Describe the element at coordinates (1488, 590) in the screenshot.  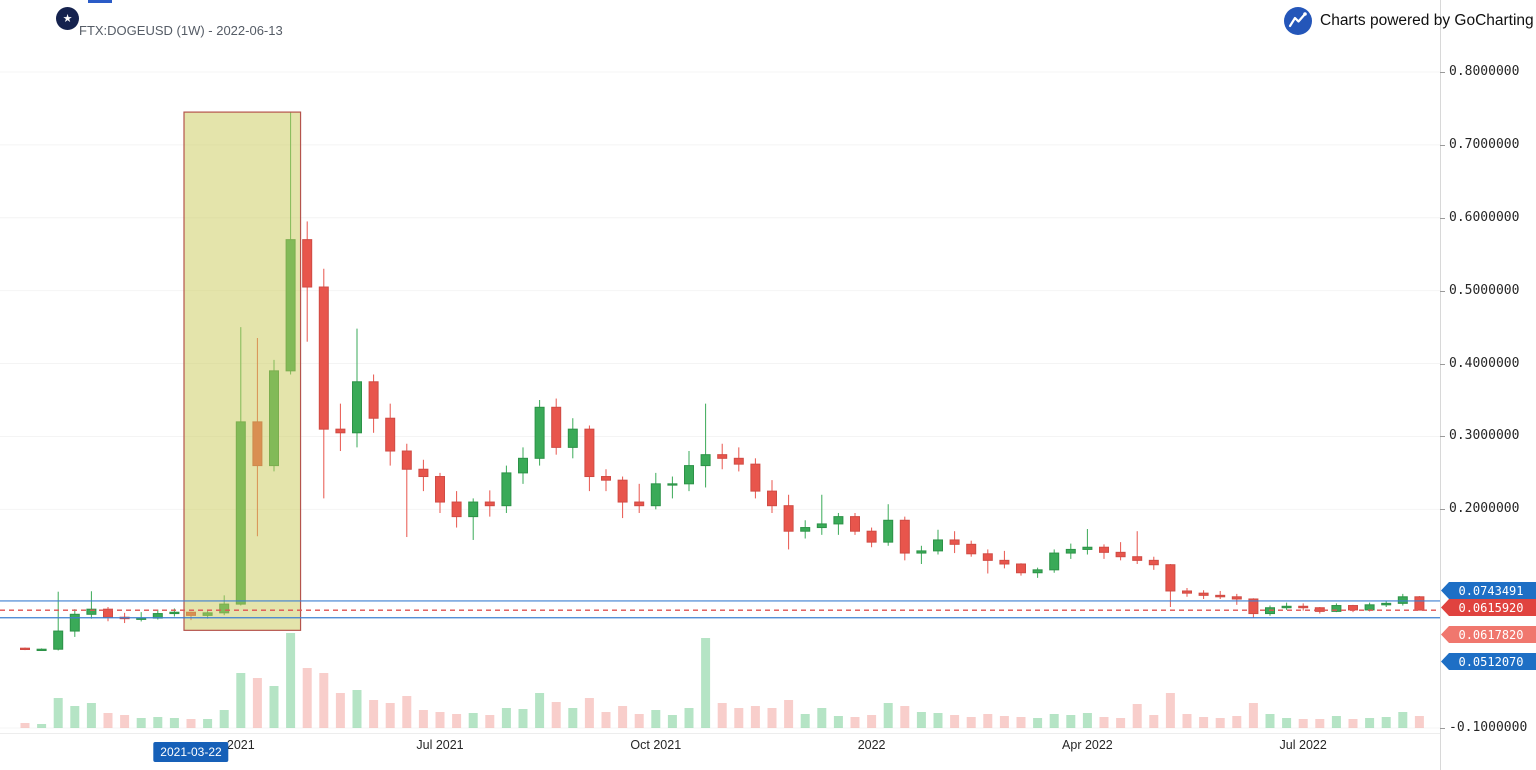
I see `price-axis-tag: 0.0743491` at that location.